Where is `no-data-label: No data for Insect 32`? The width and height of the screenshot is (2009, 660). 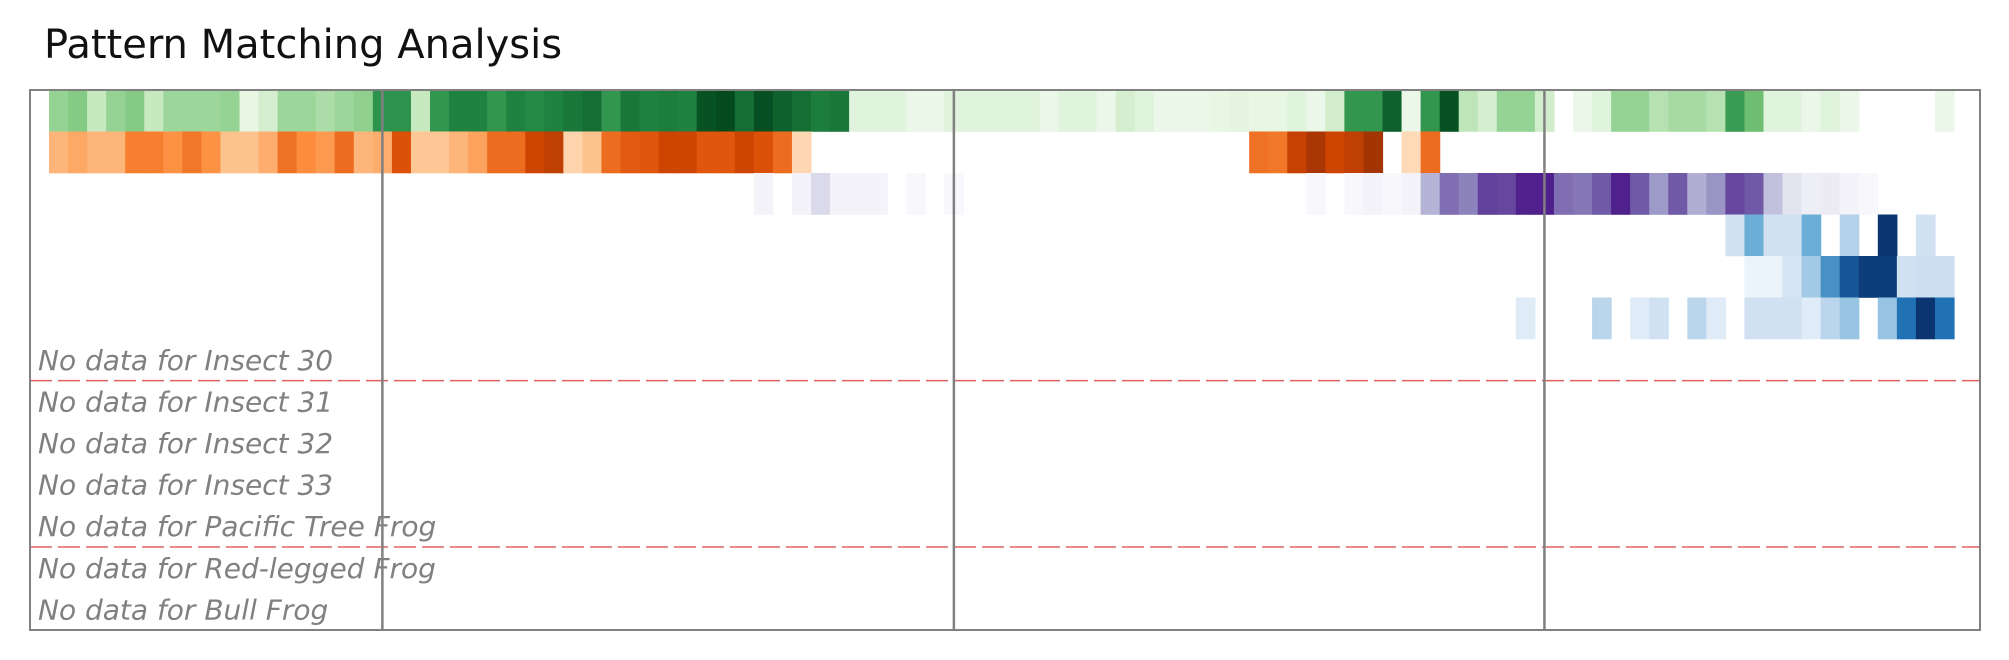
no-data-label: No data for Insect 32 is located at coordinates (185, 443).